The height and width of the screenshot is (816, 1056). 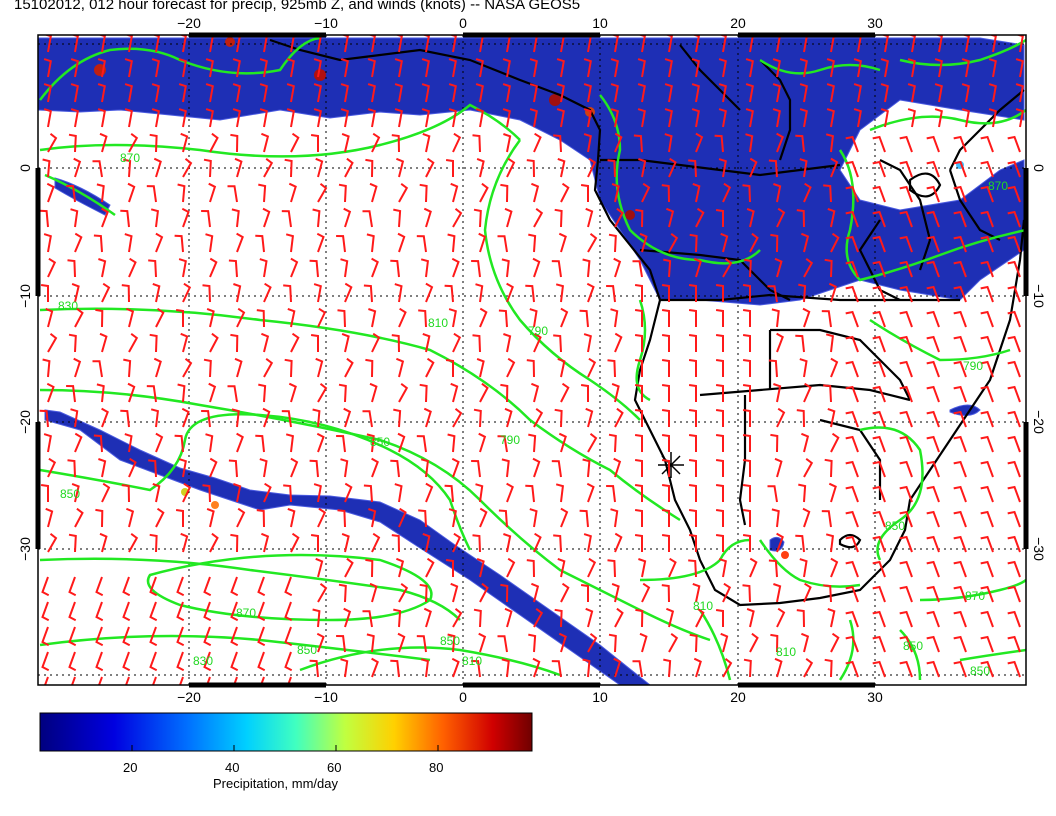 I want to click on contour-label: 870, so click(x=130, y=158).